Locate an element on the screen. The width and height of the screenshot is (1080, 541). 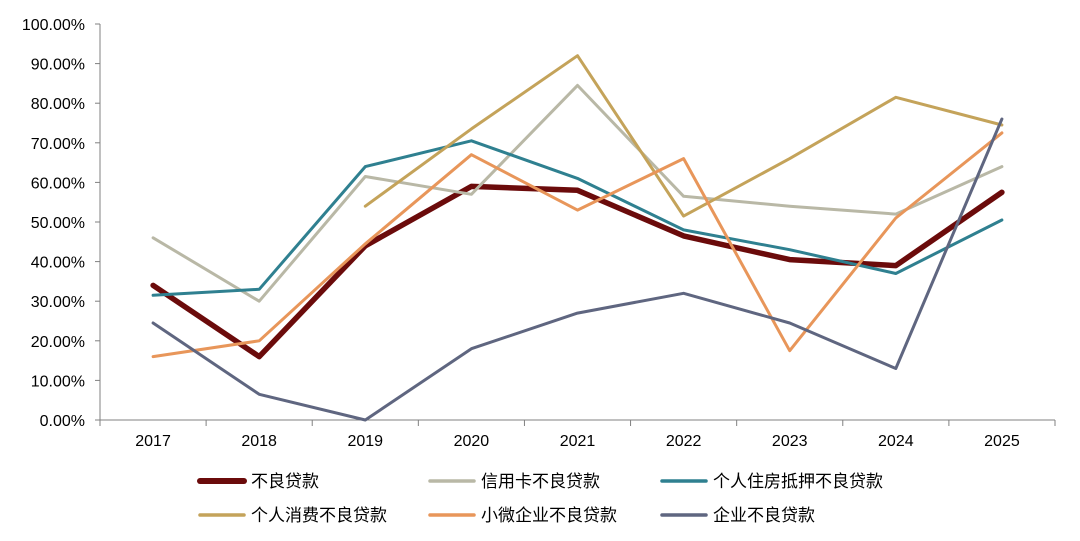
x-tick-label: 2025 is located at coordinates (1002, 441).